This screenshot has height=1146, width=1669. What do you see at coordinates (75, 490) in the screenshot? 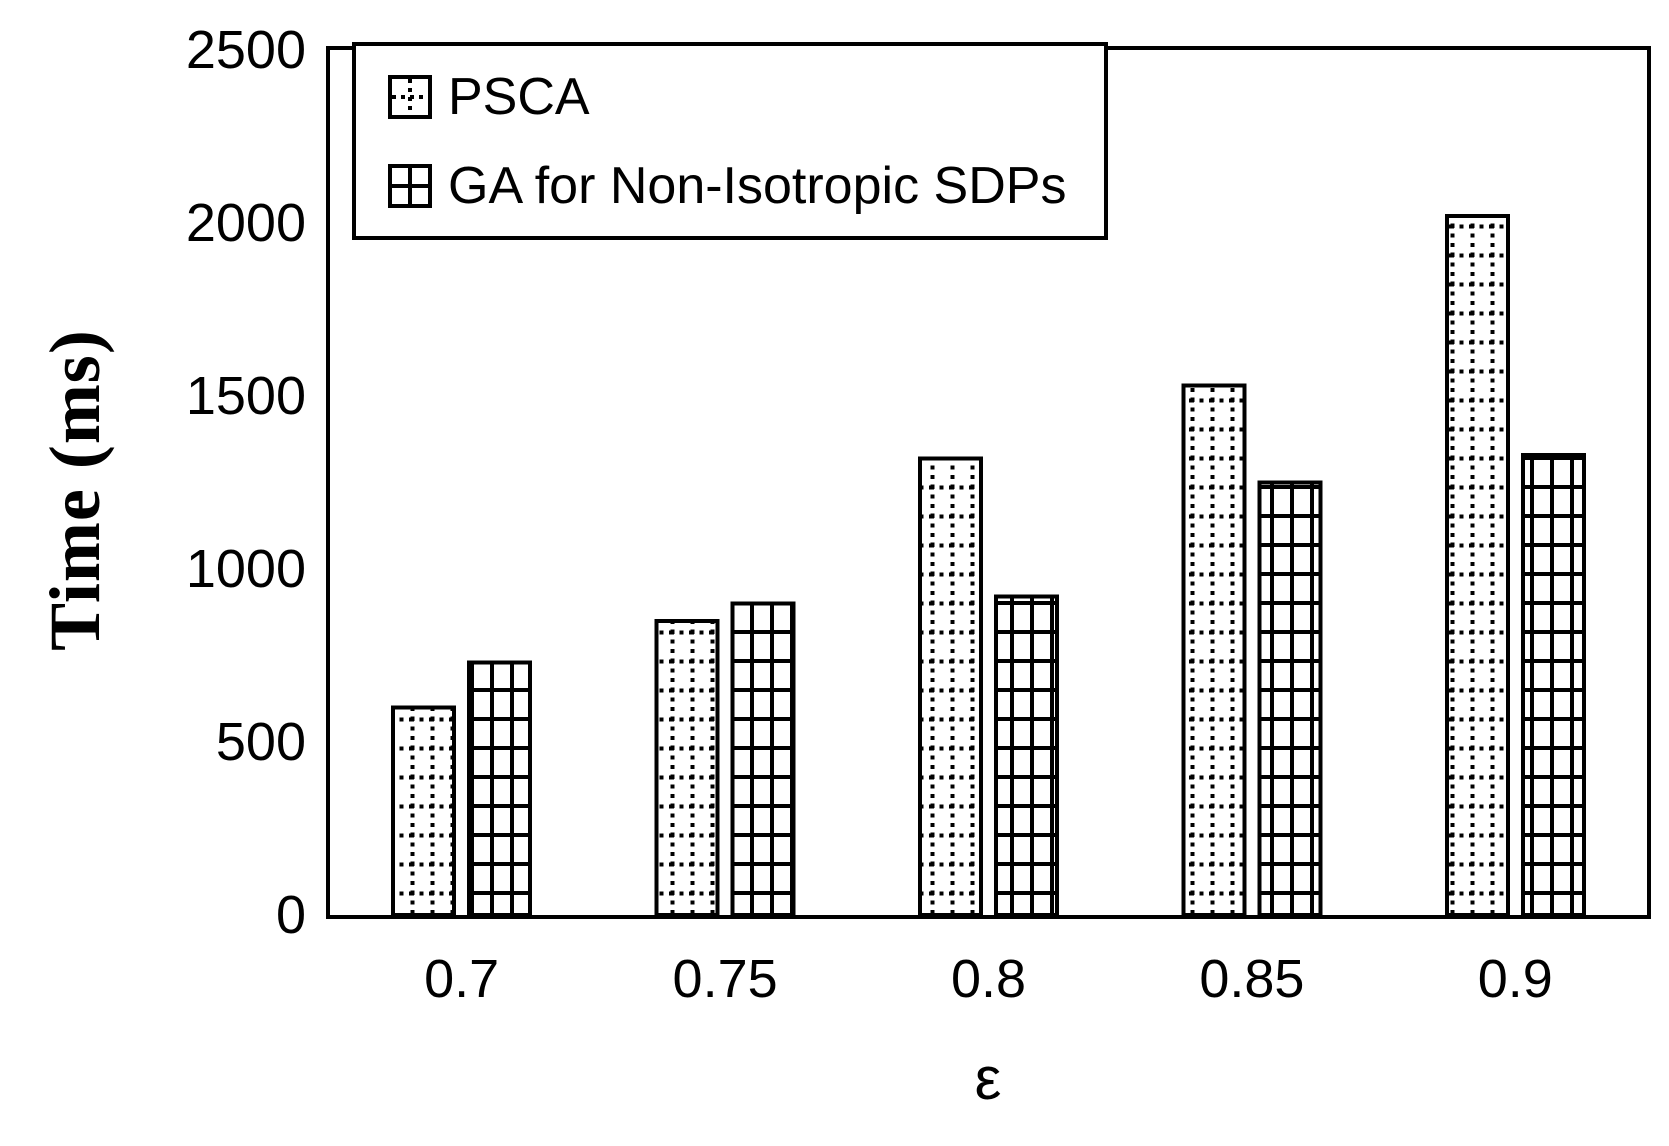
I see `y-axis-title: Time (ms)` at bounding box center [75, 490].